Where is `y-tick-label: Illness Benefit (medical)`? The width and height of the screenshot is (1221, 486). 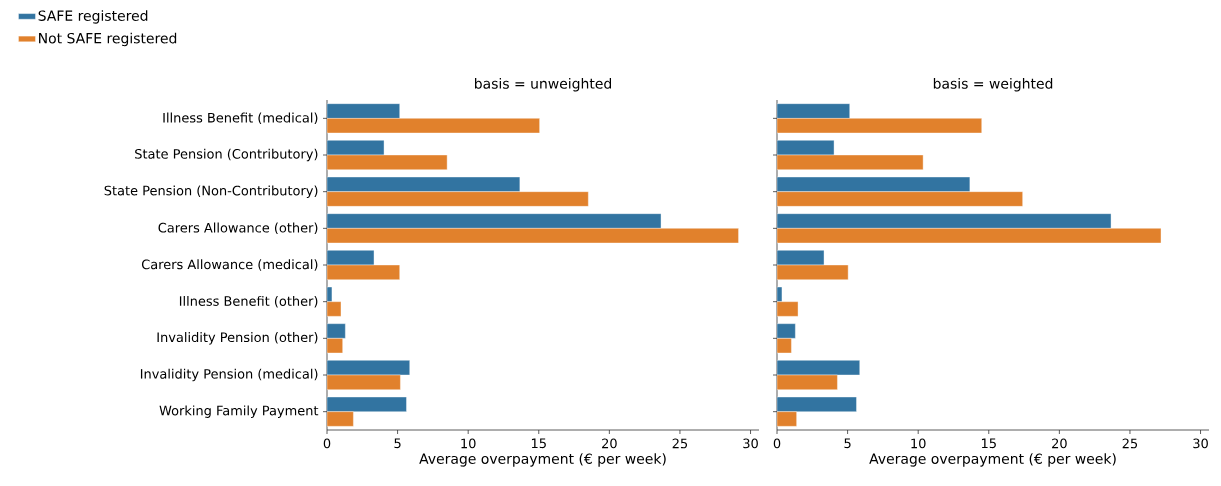
y-tick-label: Illness Benefit (medical) is located at coordinates (240, 118).